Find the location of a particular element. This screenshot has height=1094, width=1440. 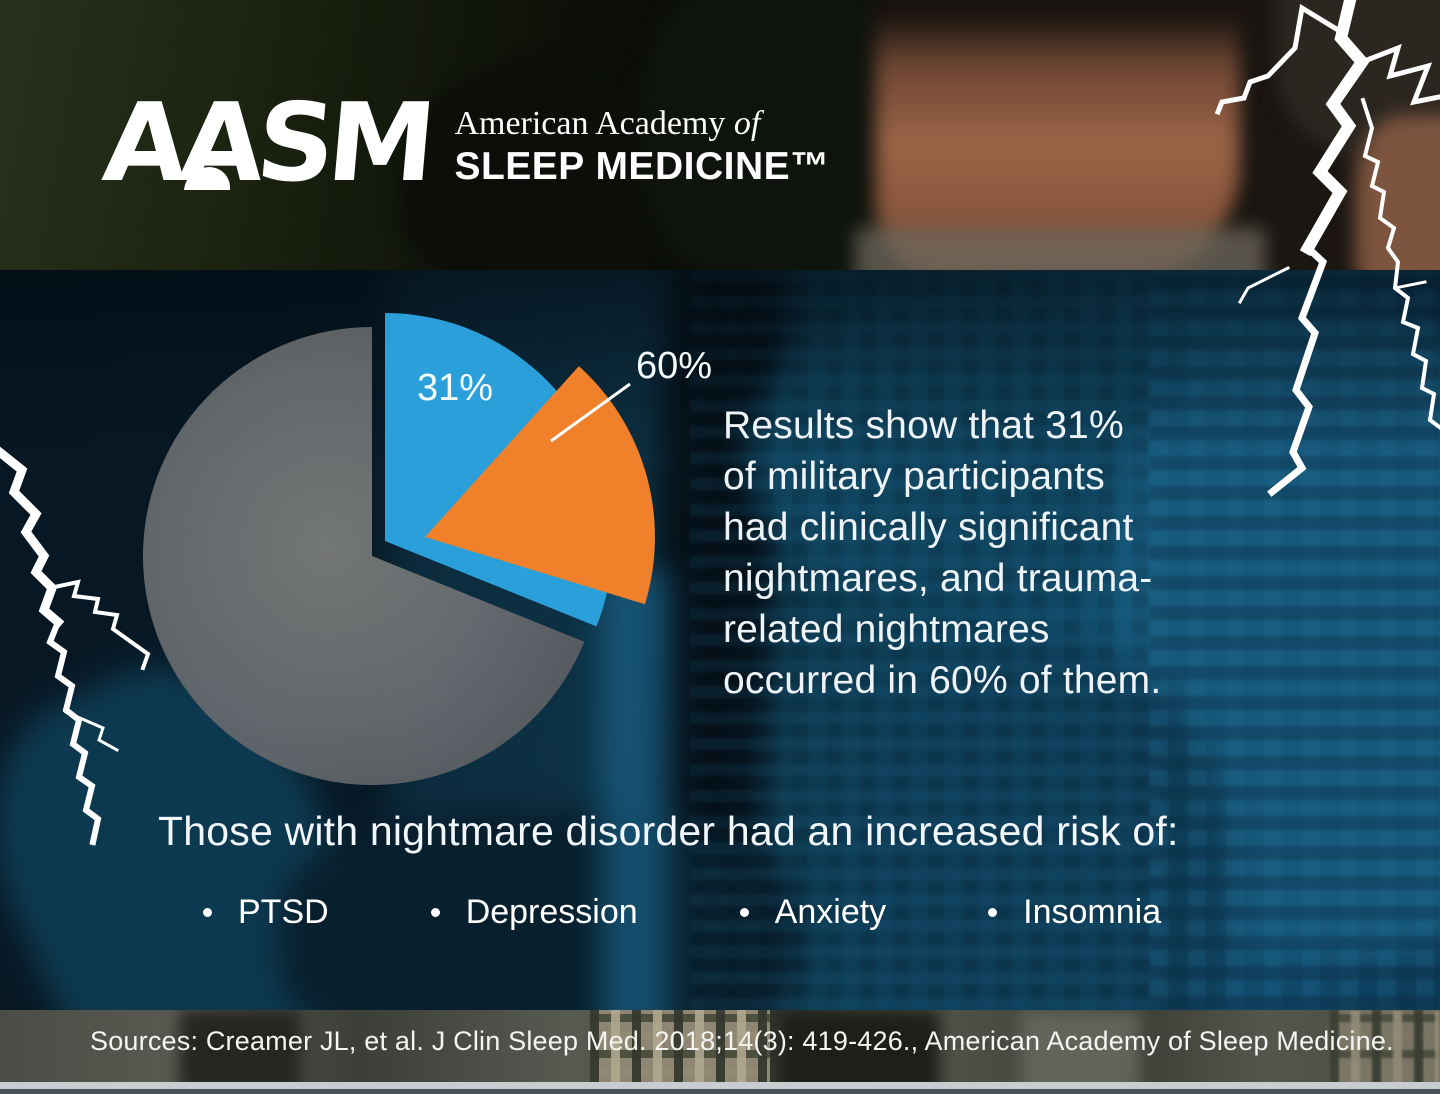

risk-item-insomnia: Insomnia is located at coordinates (1074, 912).